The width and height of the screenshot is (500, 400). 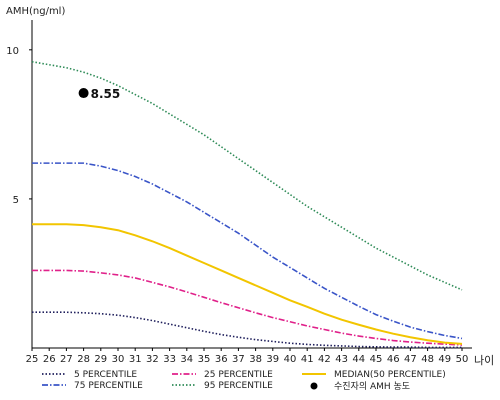 I want to click on x-tick-label: 36, so click(x=221, y=359).